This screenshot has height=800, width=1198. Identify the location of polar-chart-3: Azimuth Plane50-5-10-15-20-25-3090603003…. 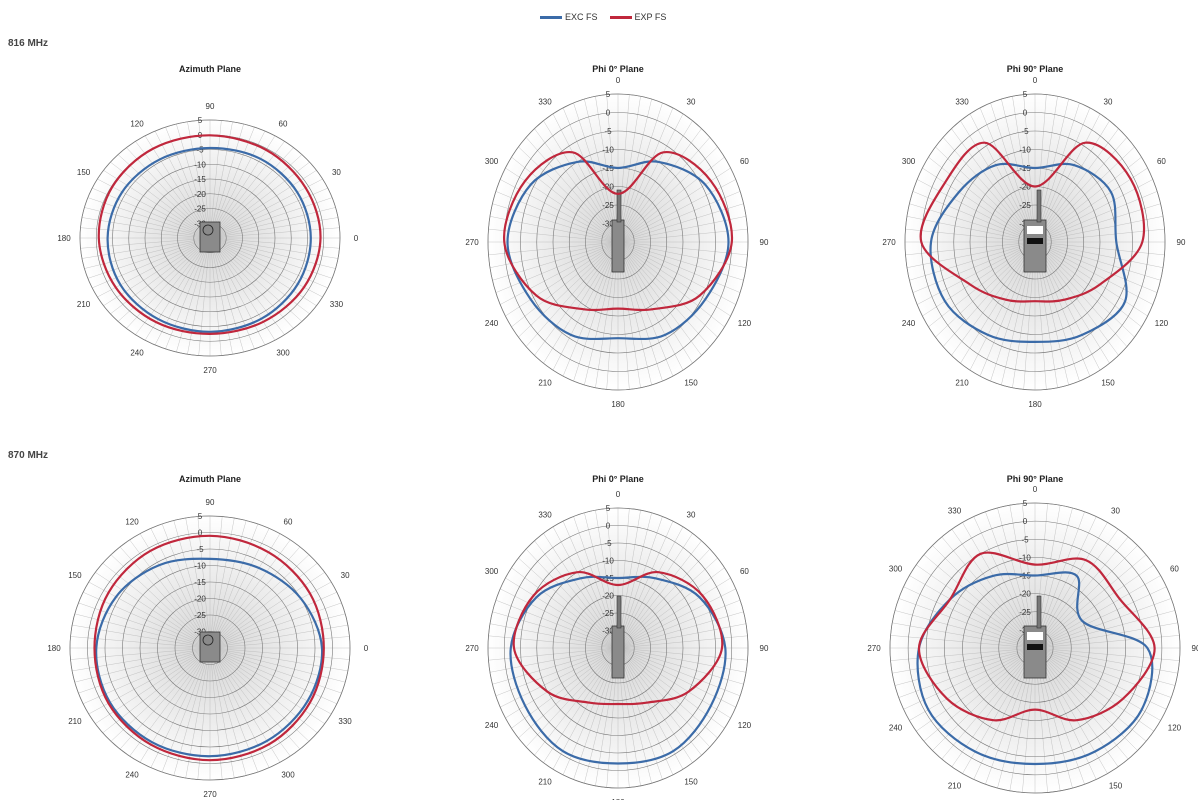
(207, 636).